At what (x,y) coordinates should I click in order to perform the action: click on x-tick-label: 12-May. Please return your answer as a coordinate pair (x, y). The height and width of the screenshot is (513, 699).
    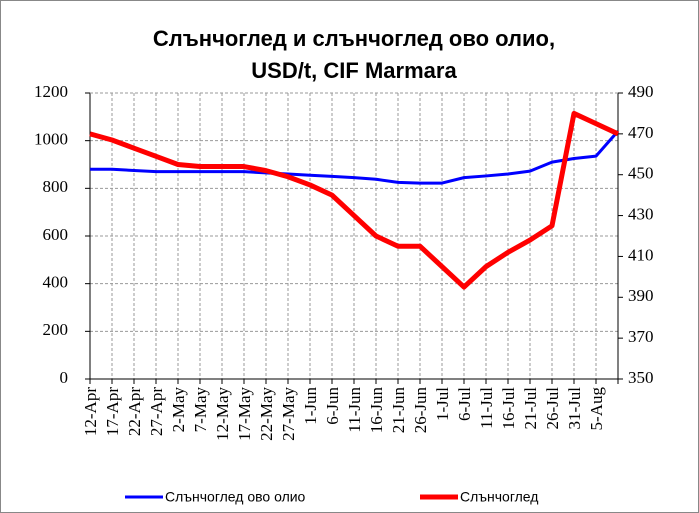
    Looking at the image, I should click on (222, 414).